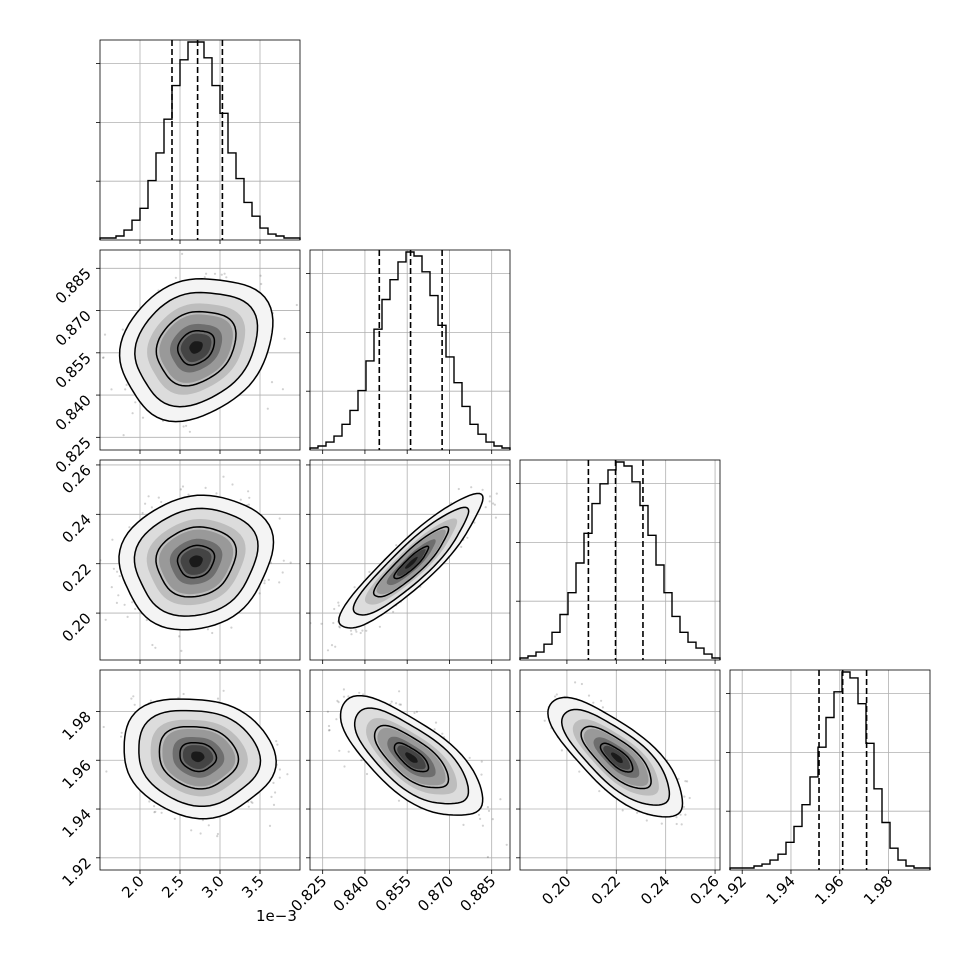 This screenshot has width=970, height=970. I want to click on histogram-step-line, so click(200, 140).